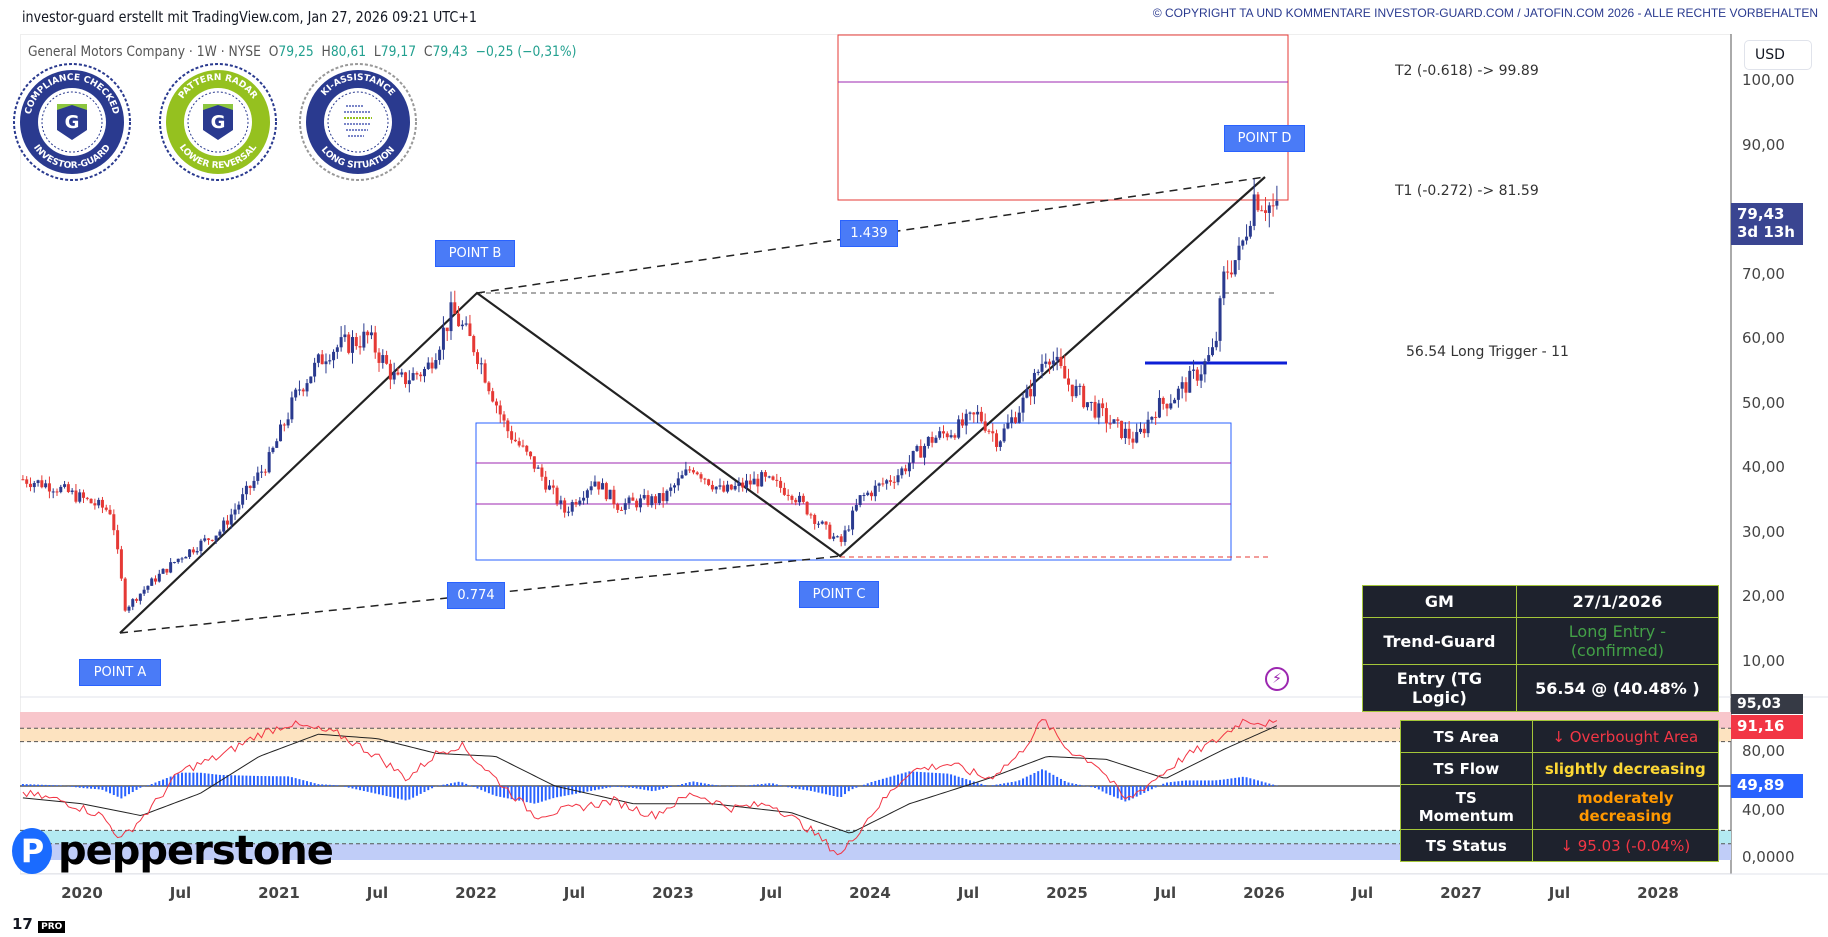 This screenshot has width=1828, height=937. I want to click on time-tick: 2024, so click(870, 893).